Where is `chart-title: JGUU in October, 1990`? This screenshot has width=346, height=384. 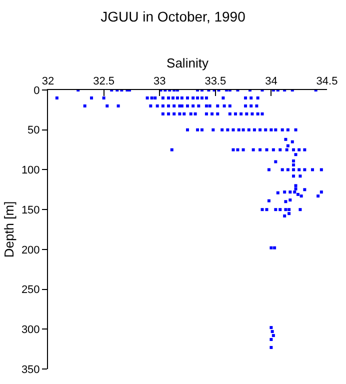 chart-title: JGUU in October, 1990 is located at coordinates (173, 16).